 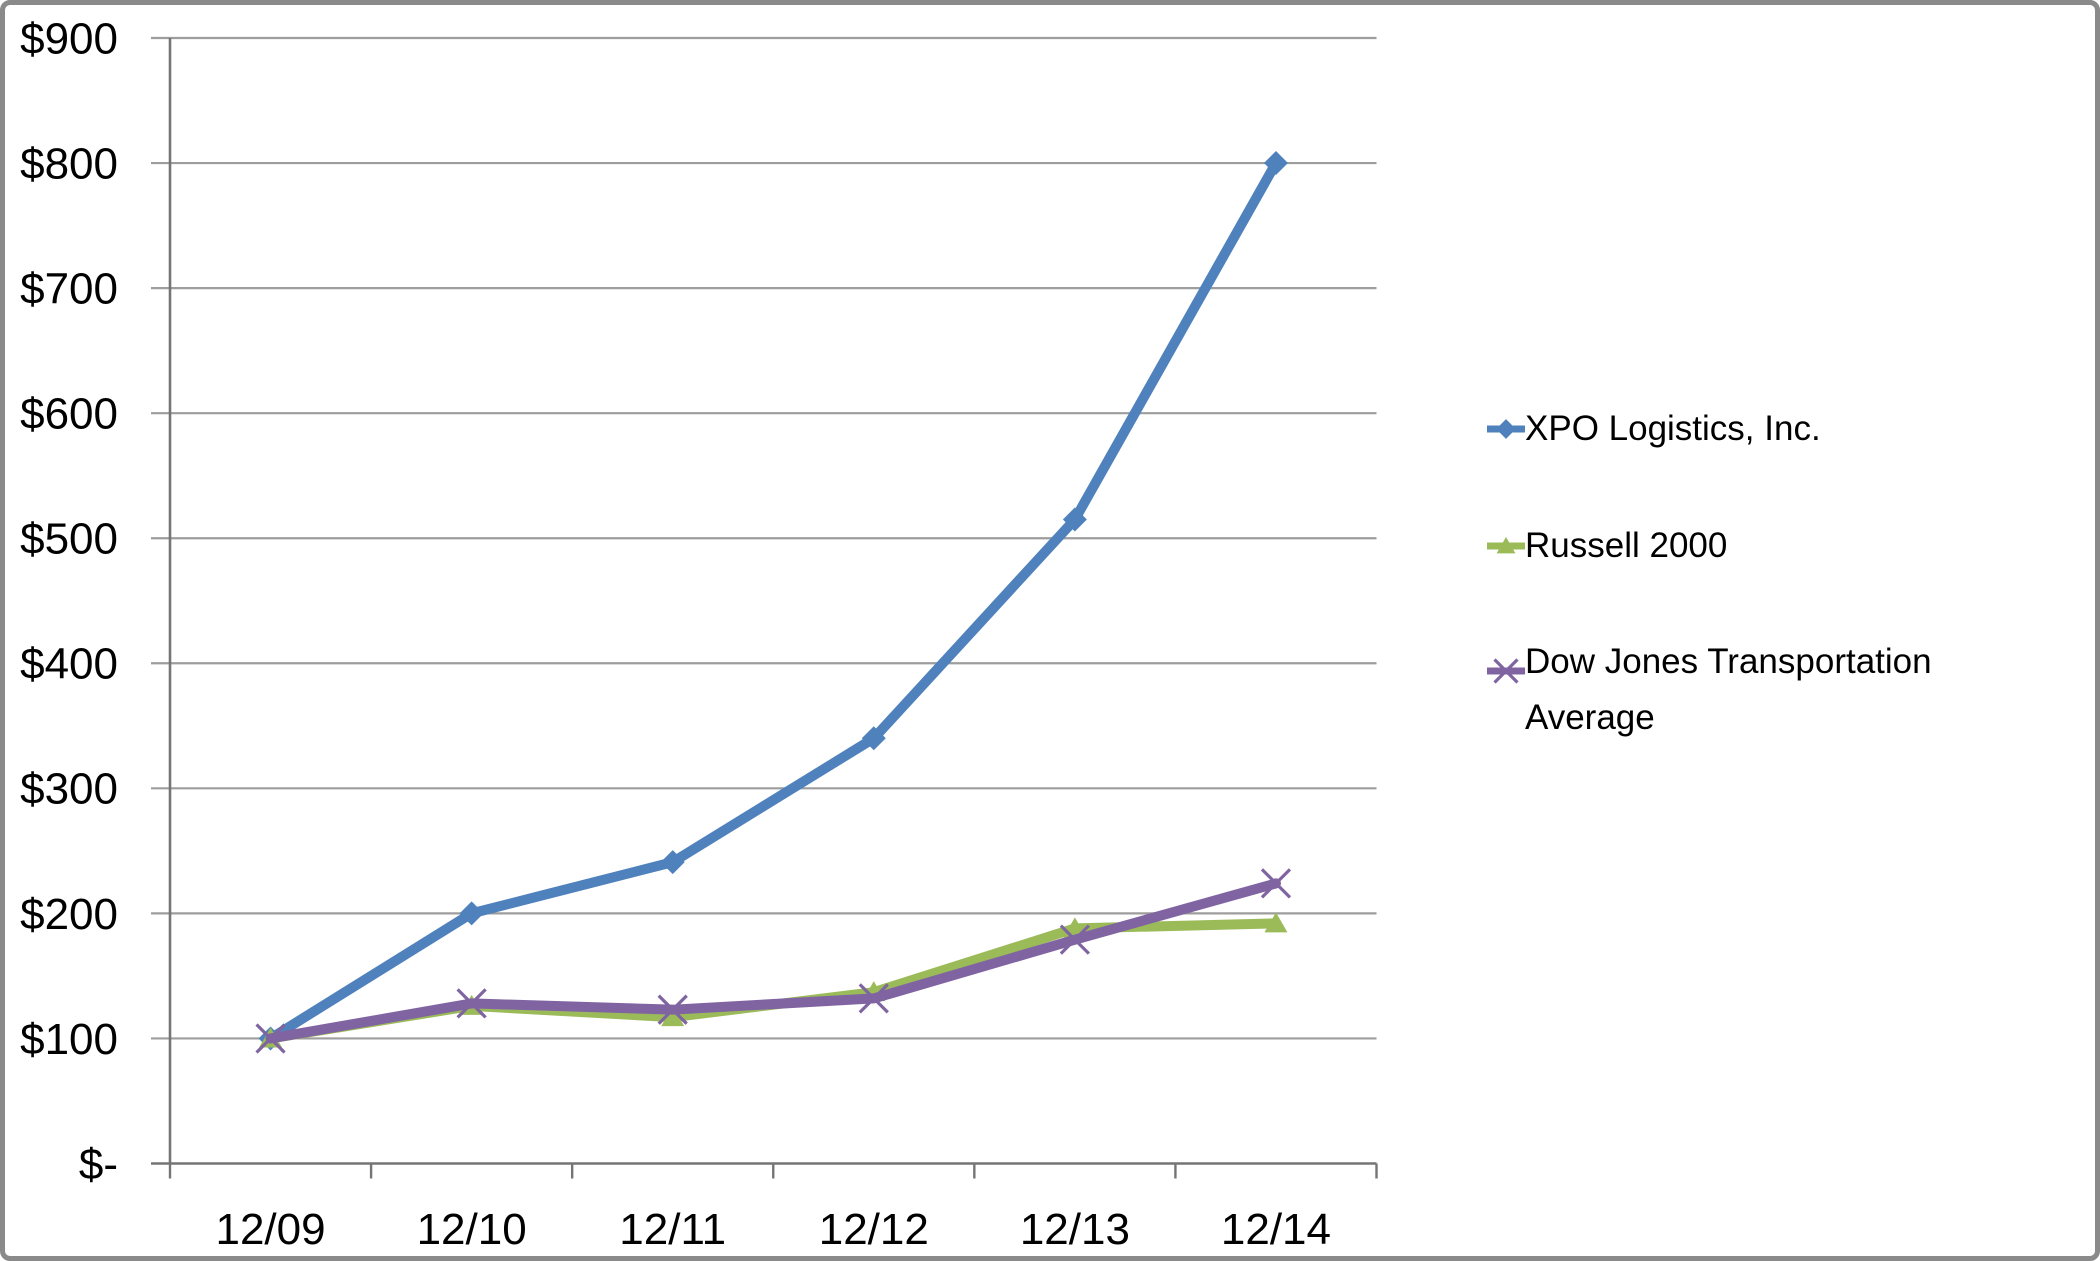 What do you see at coordinates (1673, 428) in the screenshot?
I see `legend-label-xpo-logistics: XPO Logistics, Inc.` at bounding box center [1673, 428].